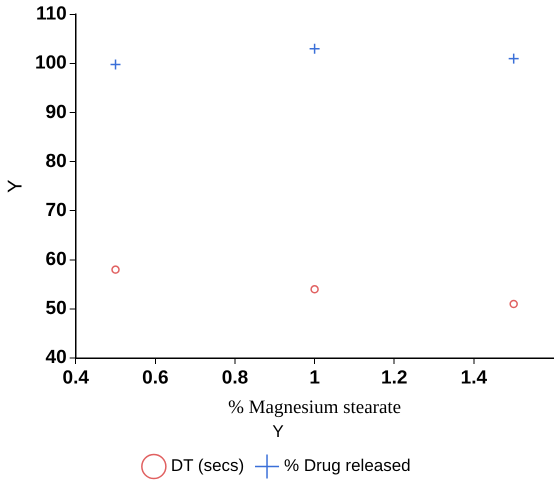 The image size is (560, 485). What do you see at coordinates (347, 466) in the screenshot?
I see `legend-label: % Drug released` at bounding box center [347, 466].